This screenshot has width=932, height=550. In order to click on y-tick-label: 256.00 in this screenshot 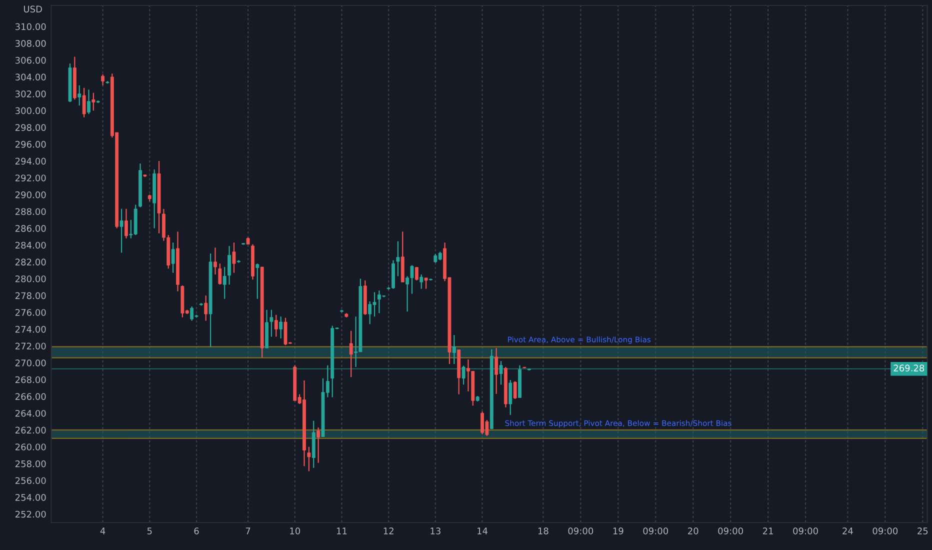, I will do `click(30, 480)`.